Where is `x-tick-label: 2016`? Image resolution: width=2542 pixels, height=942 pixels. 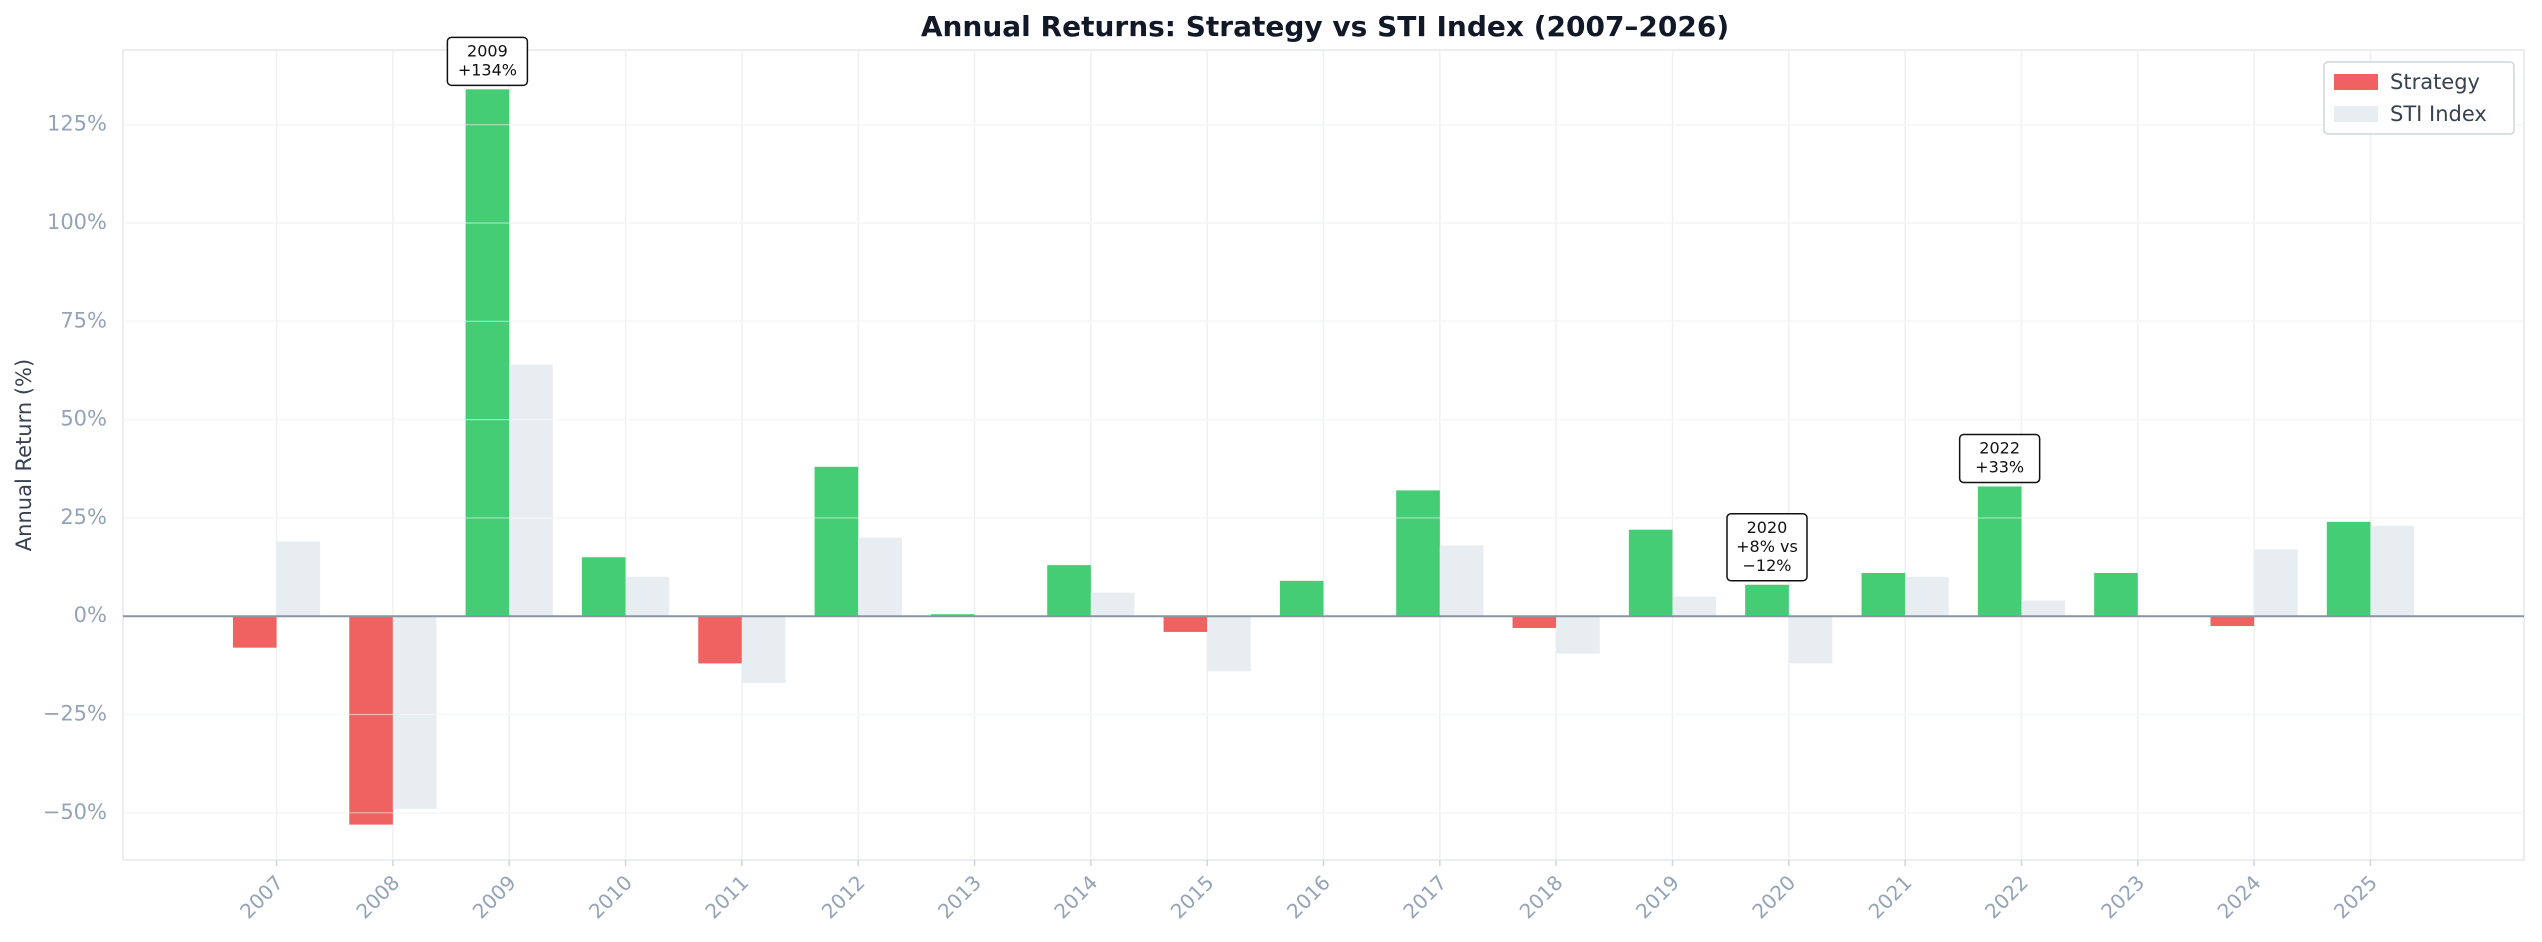
x-tick-label: 2016 is located at coordinates (1308, 896).